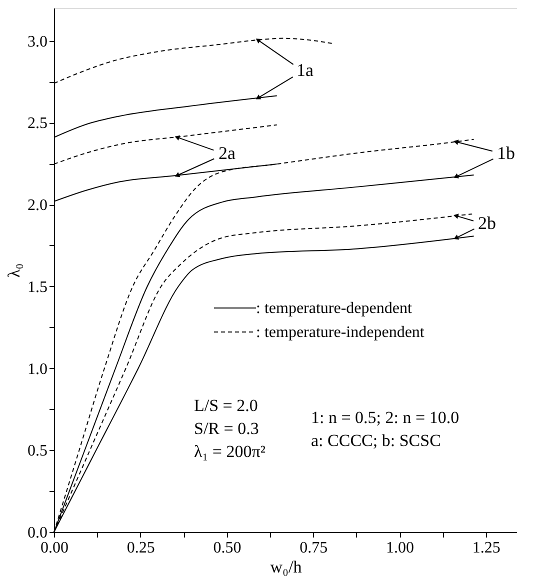  What do you see at coordinates (305, 70) in the screenshot?
I see `annotation: 1a` at bounding box center [305, 70].